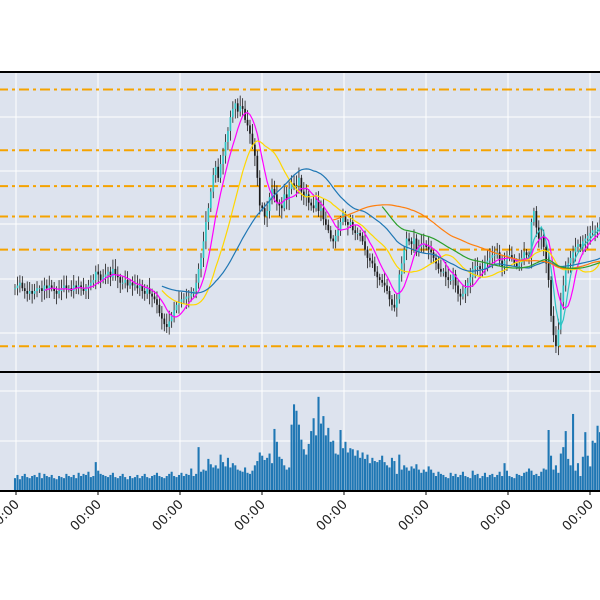  What do you see at coordinates (466, 237) in the screenshot?
I see `ma-orange-line` at bounding box center [466, 237].